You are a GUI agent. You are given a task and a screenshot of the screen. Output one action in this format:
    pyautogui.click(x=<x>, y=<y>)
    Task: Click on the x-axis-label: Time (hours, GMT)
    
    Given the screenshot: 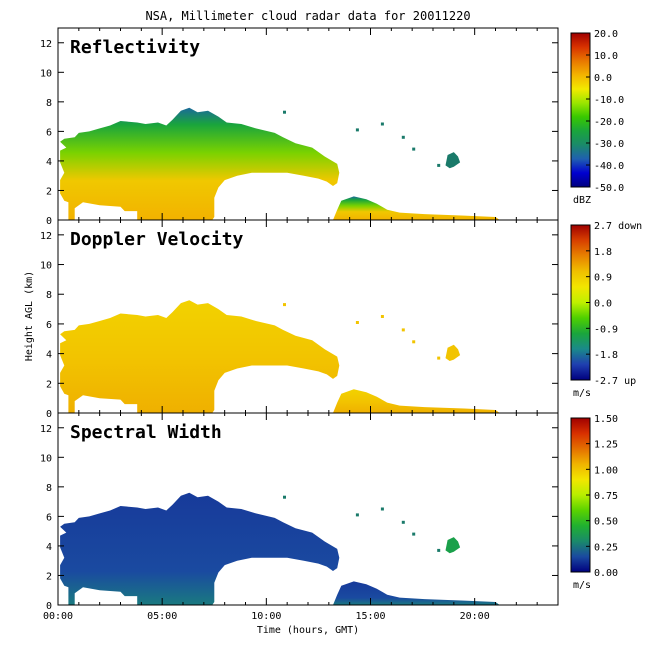 What is the action you would take?
    pyautogui.click(x=308, y=630)
    